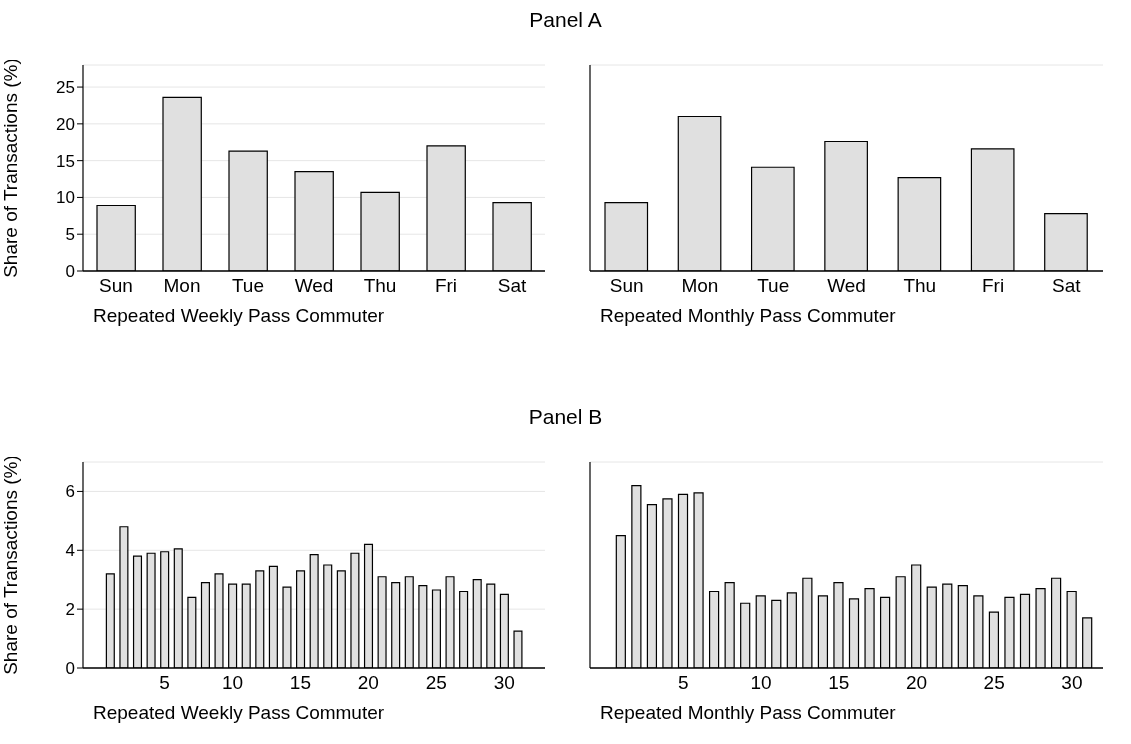  What do you see at coordinates (70, 610) in the screenshot?
I see `y-tick-label: 2` at bounding box center [70, 610].